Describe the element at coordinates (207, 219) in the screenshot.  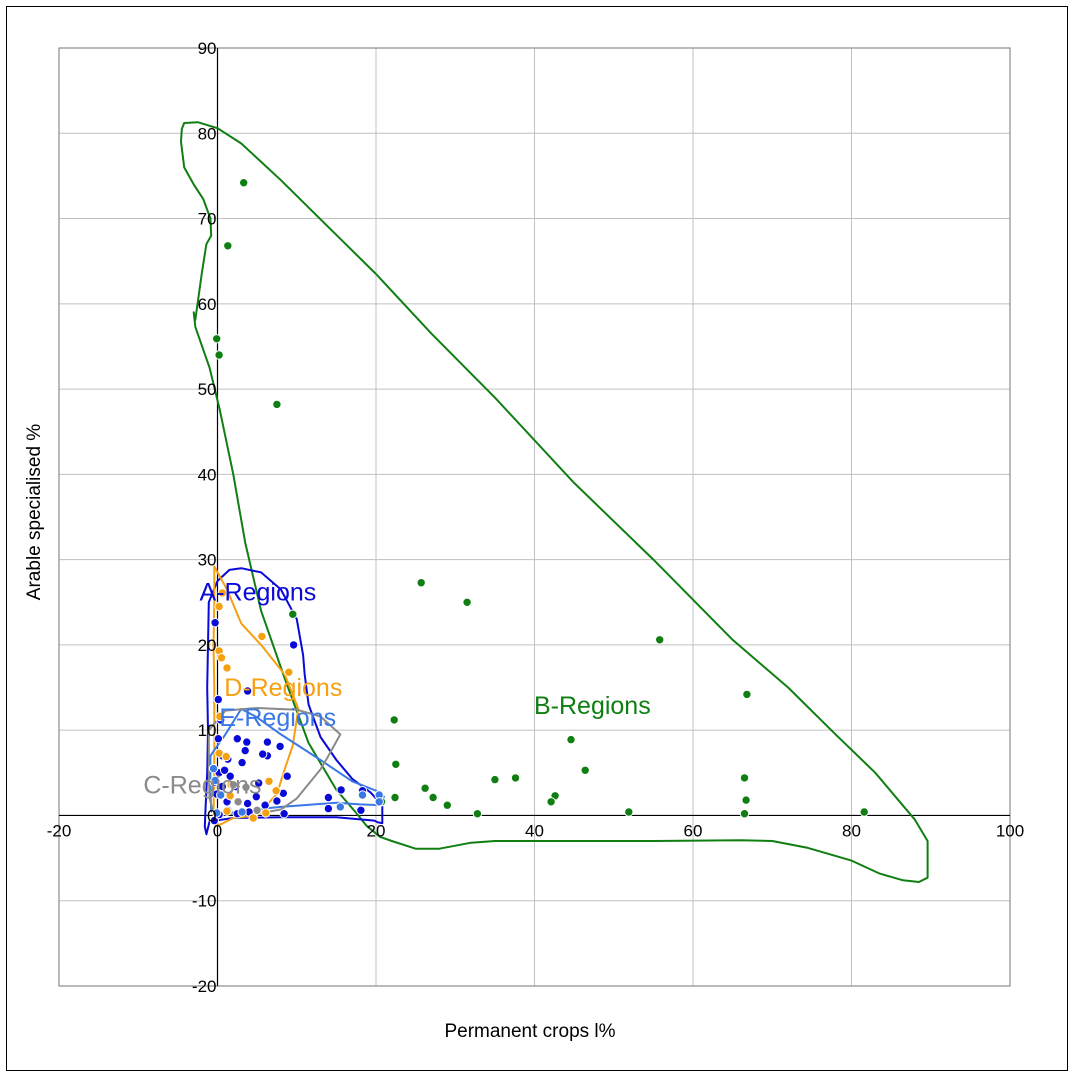
I see `y-tick-label: 70` at that location.